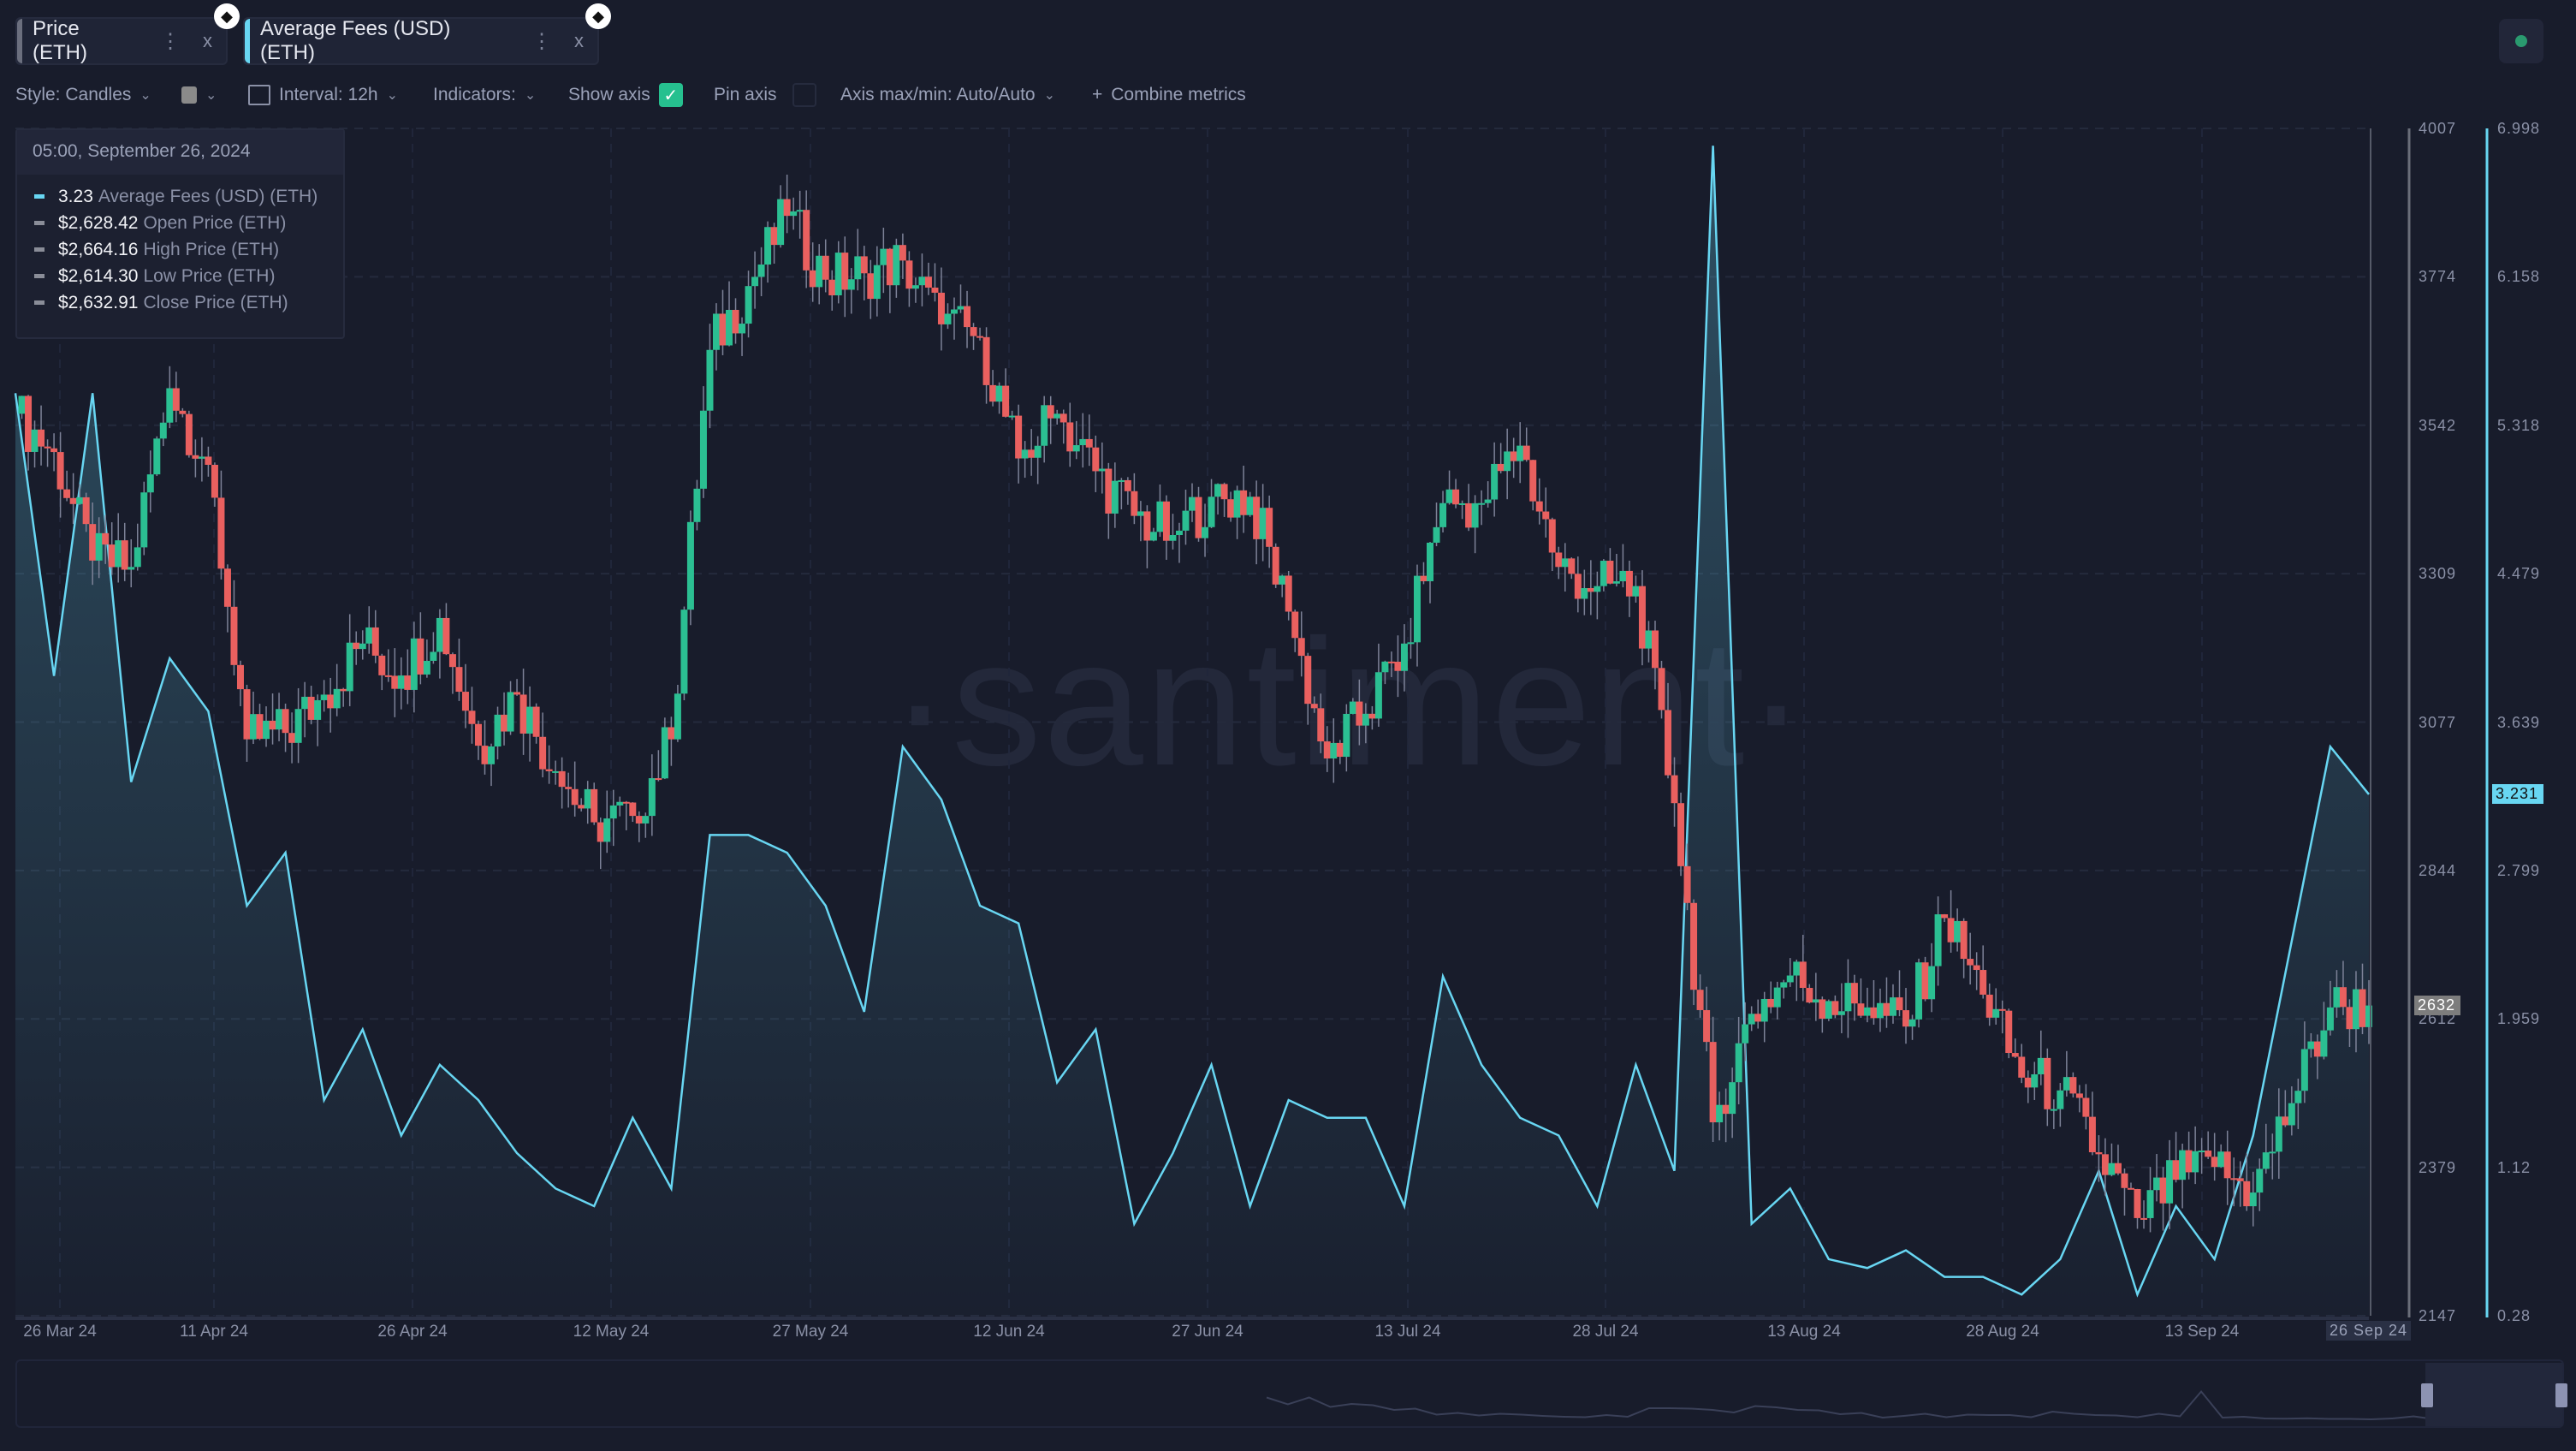  What do you see at coordinates (2519, 425) in the screenshot?
I see `fees-axis-tick: 5.318` at bounding box center [2519, 425].